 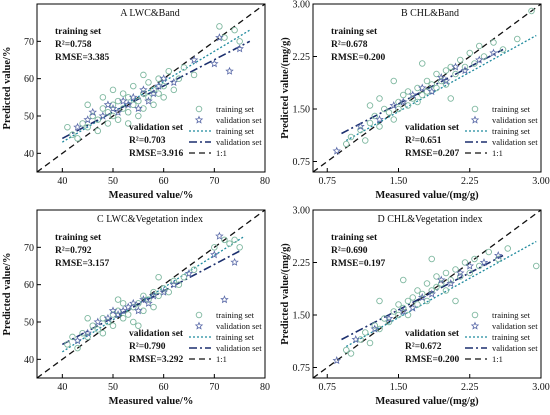 What do you see at coordinates (62, 387) in the screenshot?
I see `x-tick-label: 40` at bounding box center [62, 387].